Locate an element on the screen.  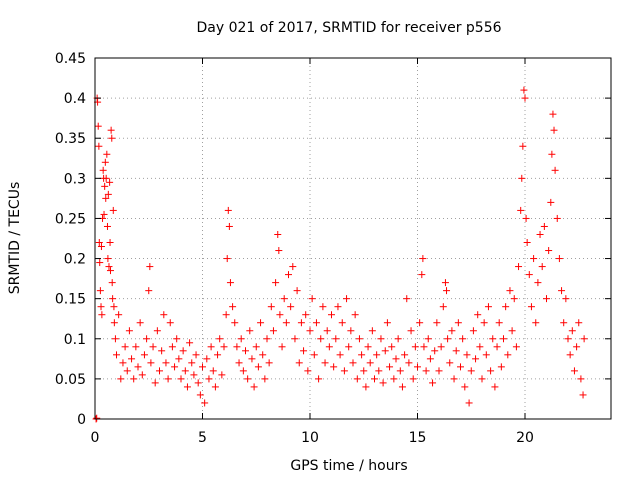
y-tick-label: 0.05 is located at coordinates (70, 380).